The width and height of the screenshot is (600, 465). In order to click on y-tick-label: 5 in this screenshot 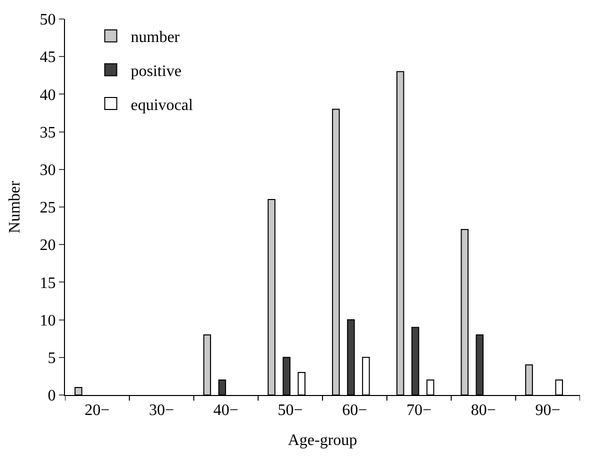, I will do `click(52, 358)`.